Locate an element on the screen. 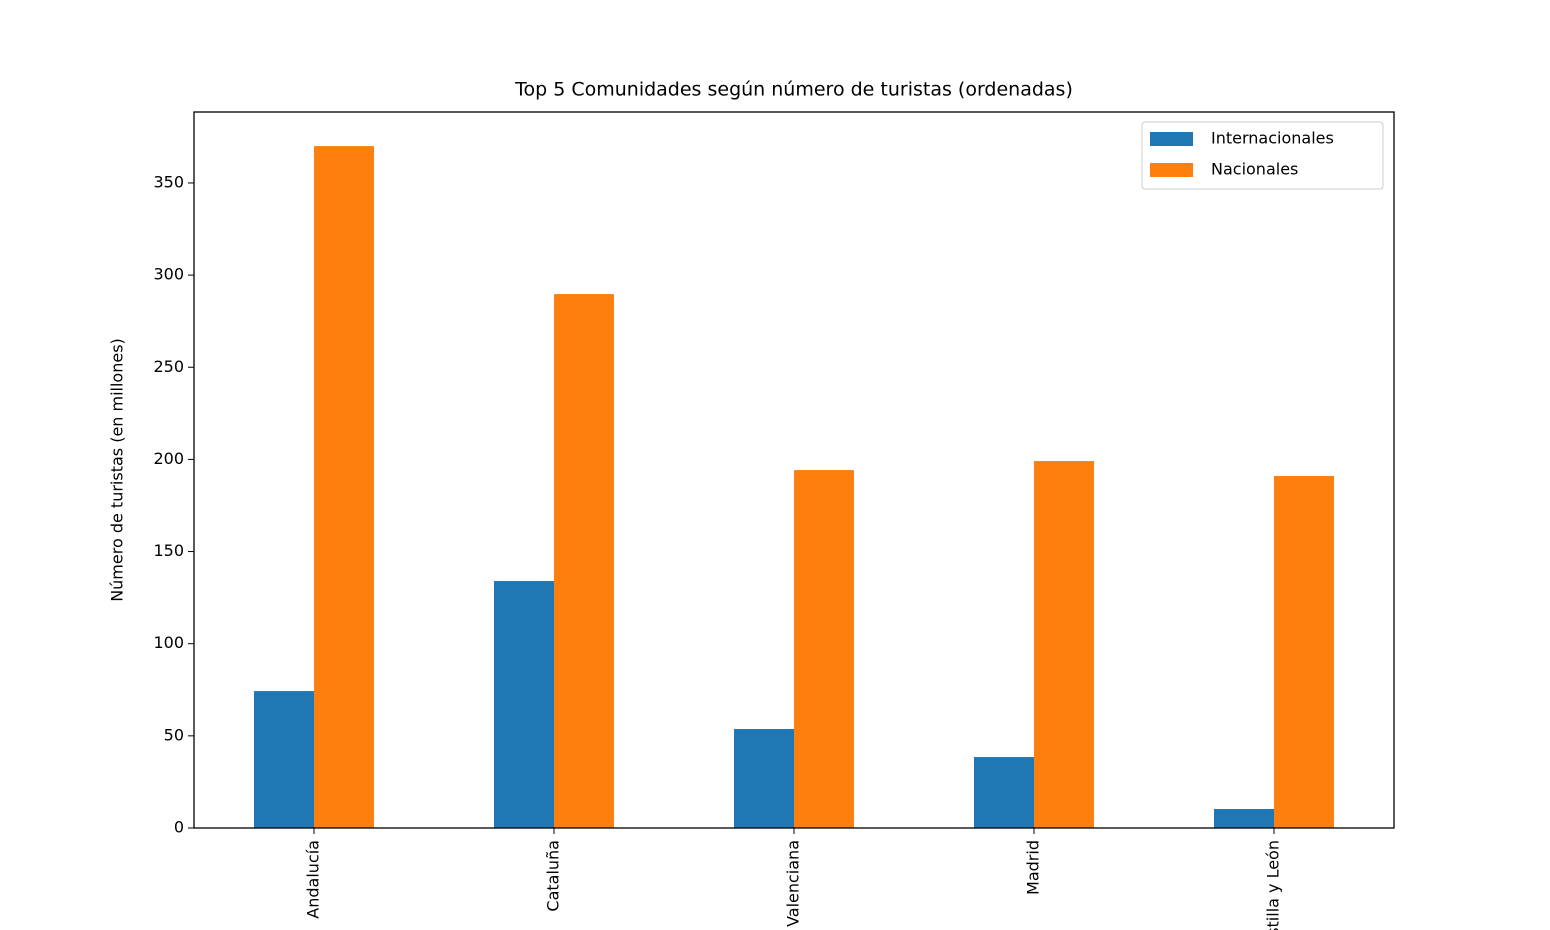  y-tick-label: 0 is located at coordinates (179, 827).